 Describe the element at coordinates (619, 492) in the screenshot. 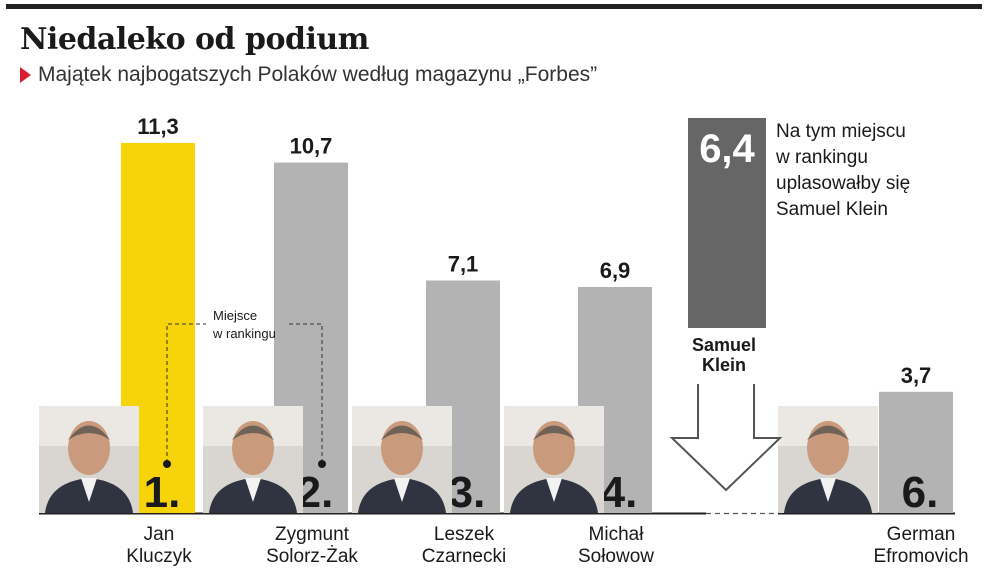

I see `rank-number: 4.` at that location.